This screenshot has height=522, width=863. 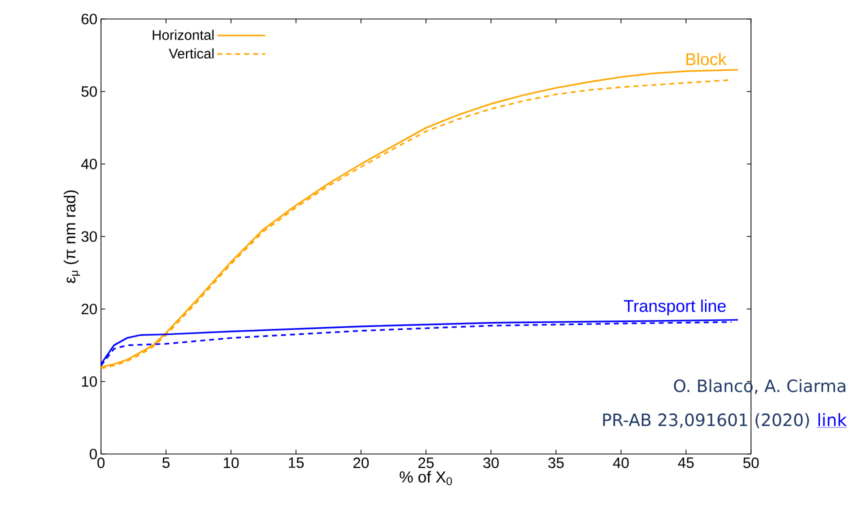 I want to click on x-tick-label: 20, so click(x=361, y=463).